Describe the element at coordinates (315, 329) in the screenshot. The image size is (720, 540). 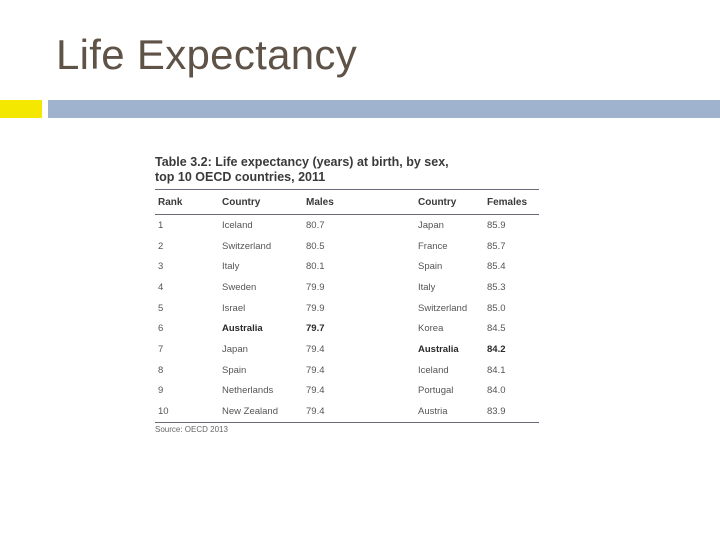
I see `male-value-cell: 79.7` at that location.